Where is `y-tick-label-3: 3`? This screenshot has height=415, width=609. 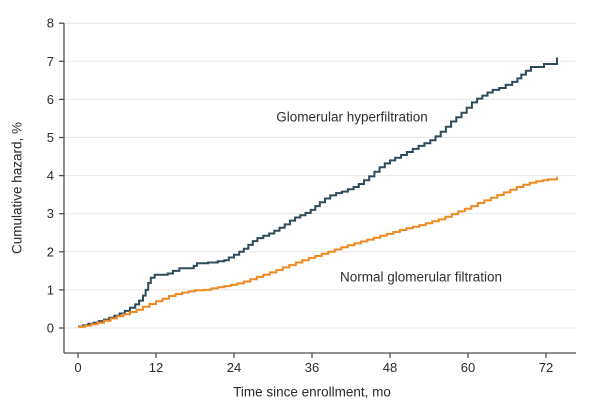 y-tick-label-3: 3 is located at coordinates (50, 213).